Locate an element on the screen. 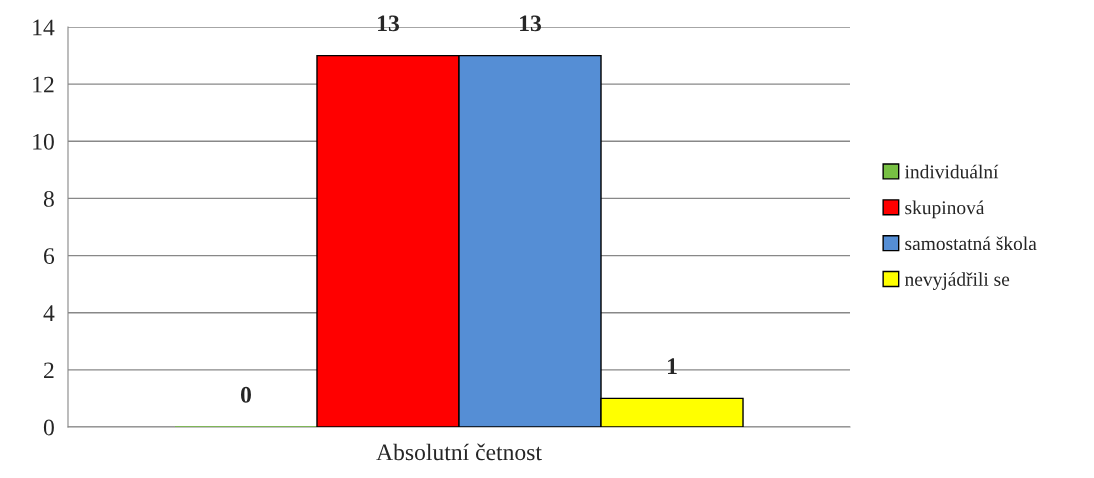 The image size is (1094, 478). y-tick-label: 6 is located at coordinates (49, 256).